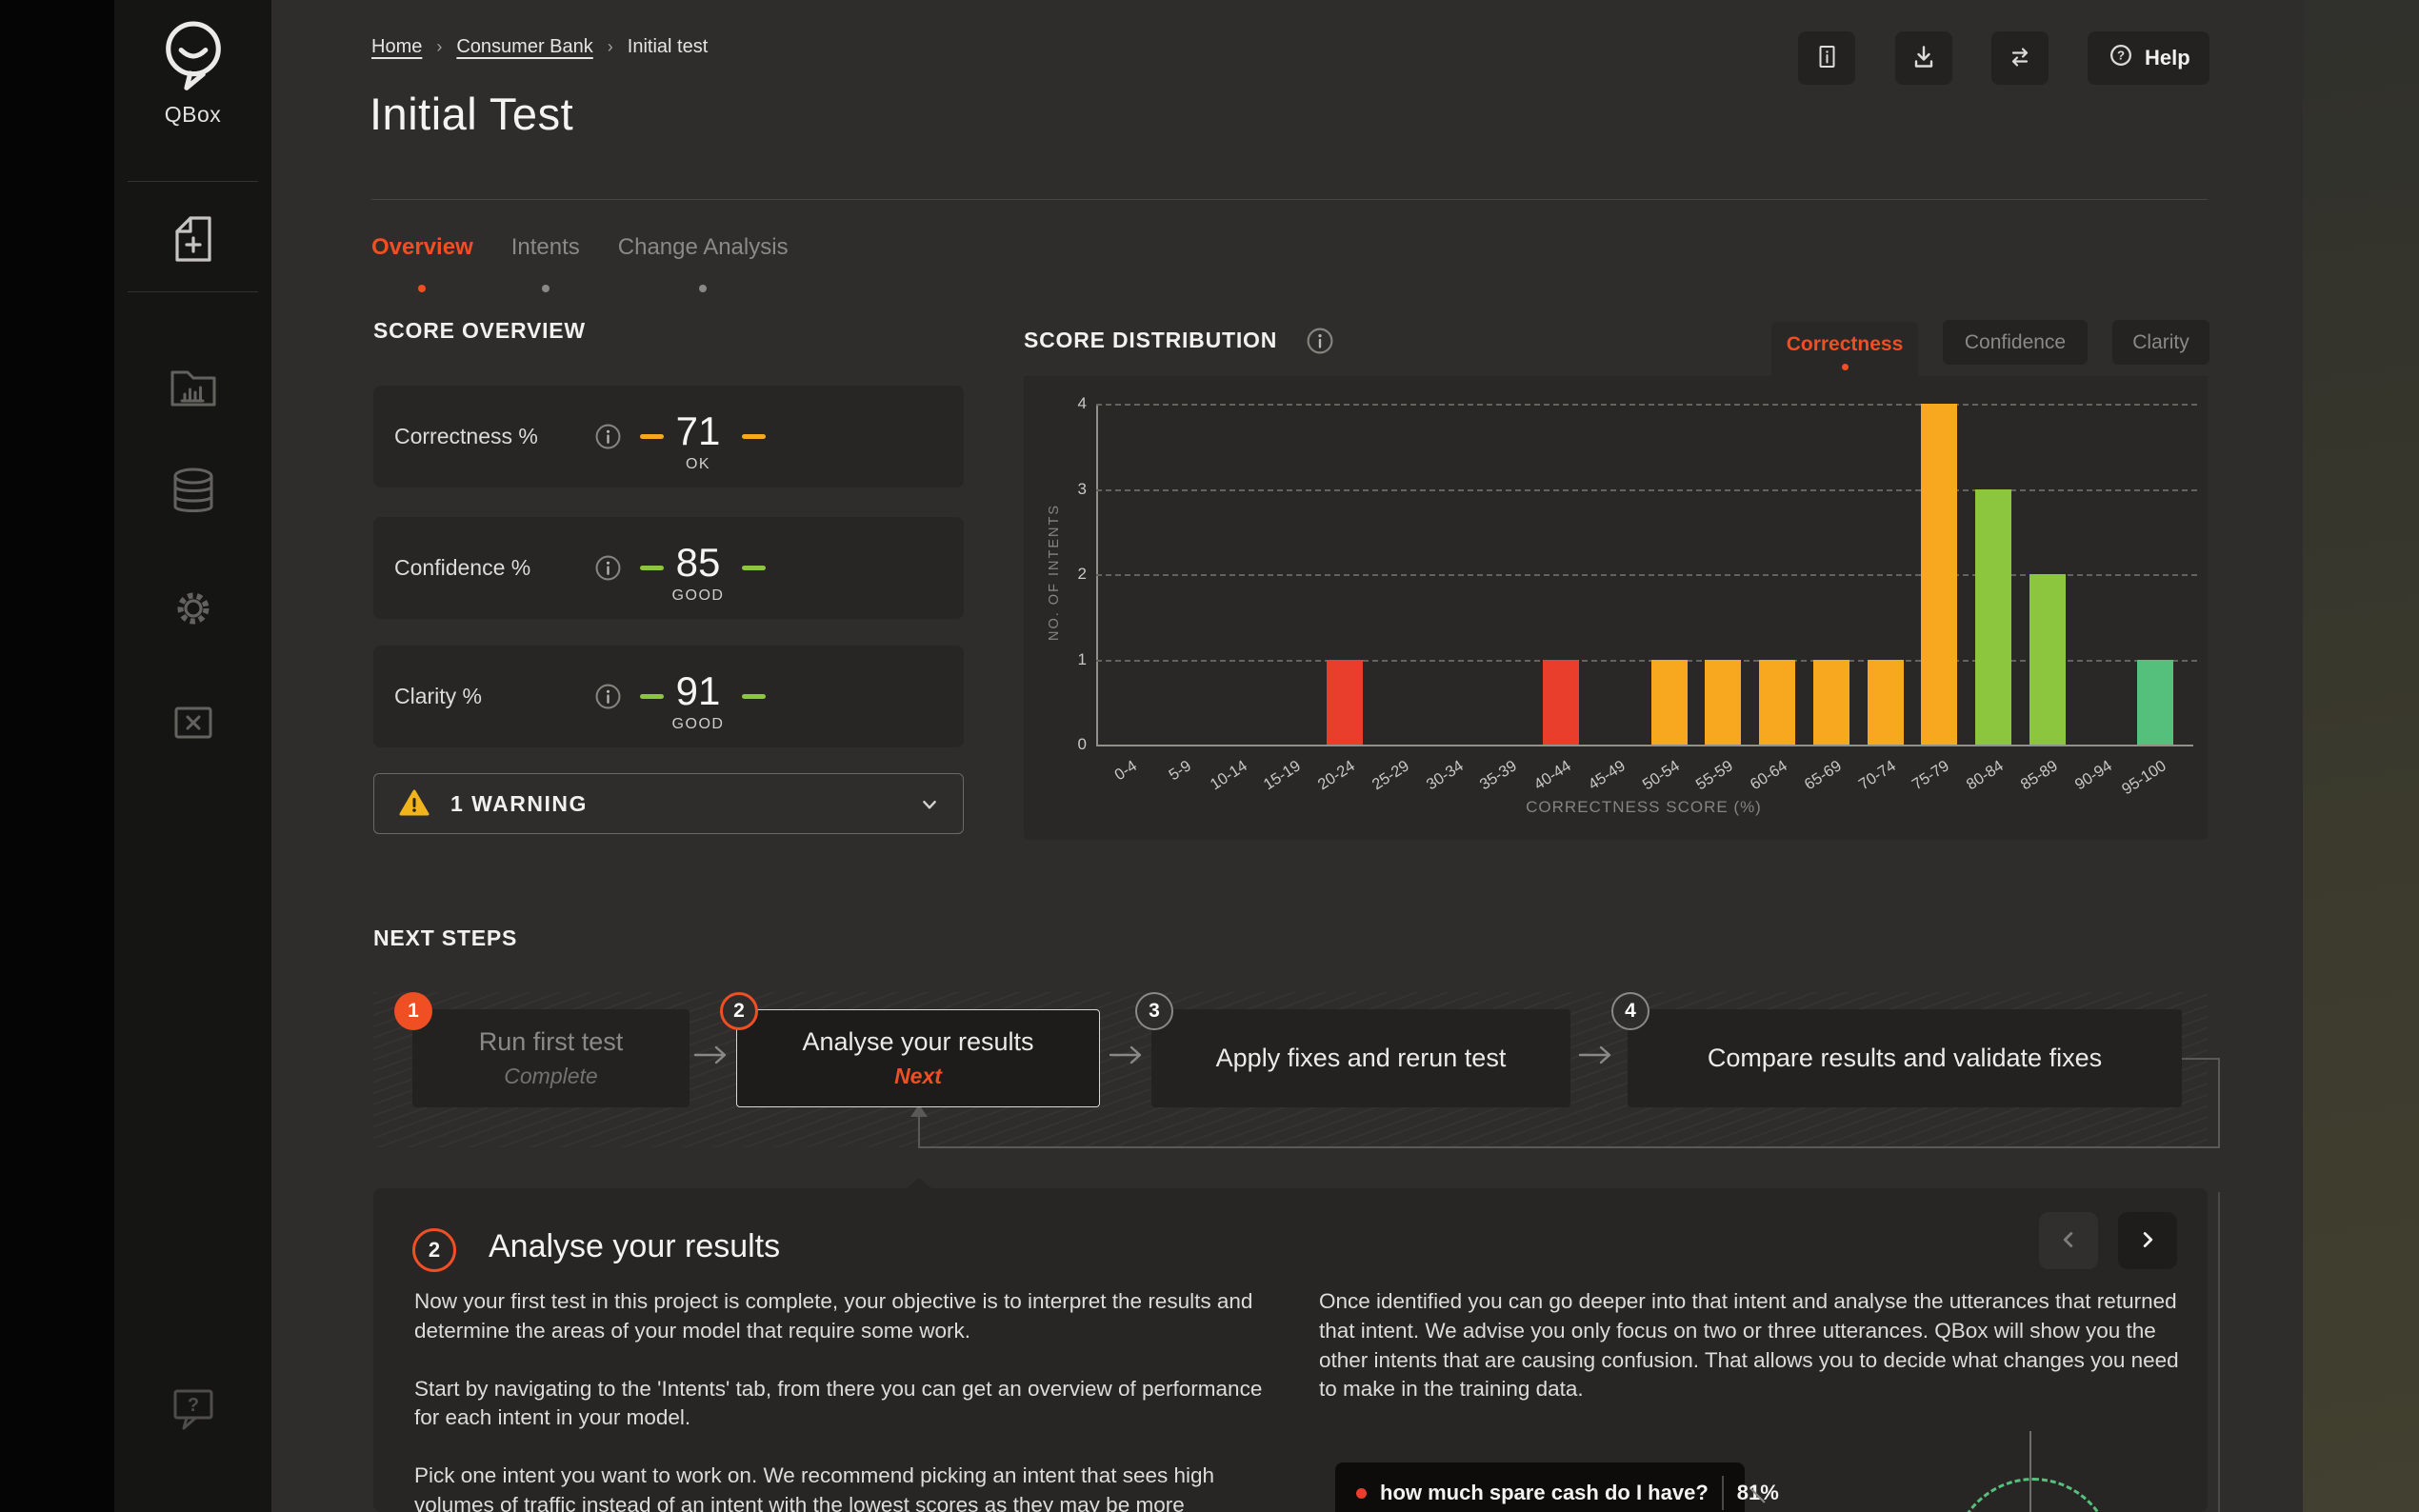 The width and height of the screenshot is (2419, 1512). Describe the element at coordinates (1552, 775) in the screenshot. I see `x-tick-label: 40-44` at that location.